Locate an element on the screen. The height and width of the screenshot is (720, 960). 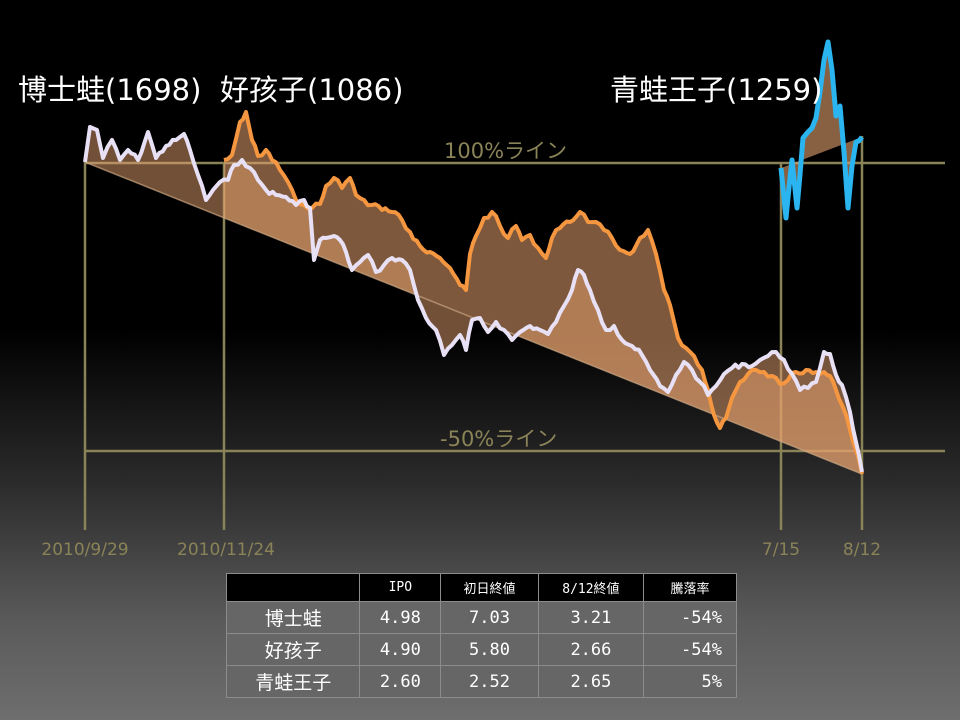
table-row: 博士蛙 4.98 7.03 3.21 -54% is located at coordinates (481, 617).